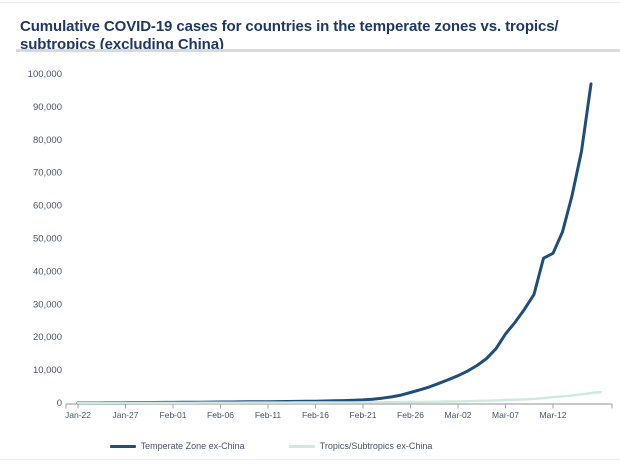 This screenshot has width=620, height=465. What do you see at coordinates (363, 415) in the screenshot?
I see `x-axis-tick-label: Feb-21` at bounding box center [363, 415].